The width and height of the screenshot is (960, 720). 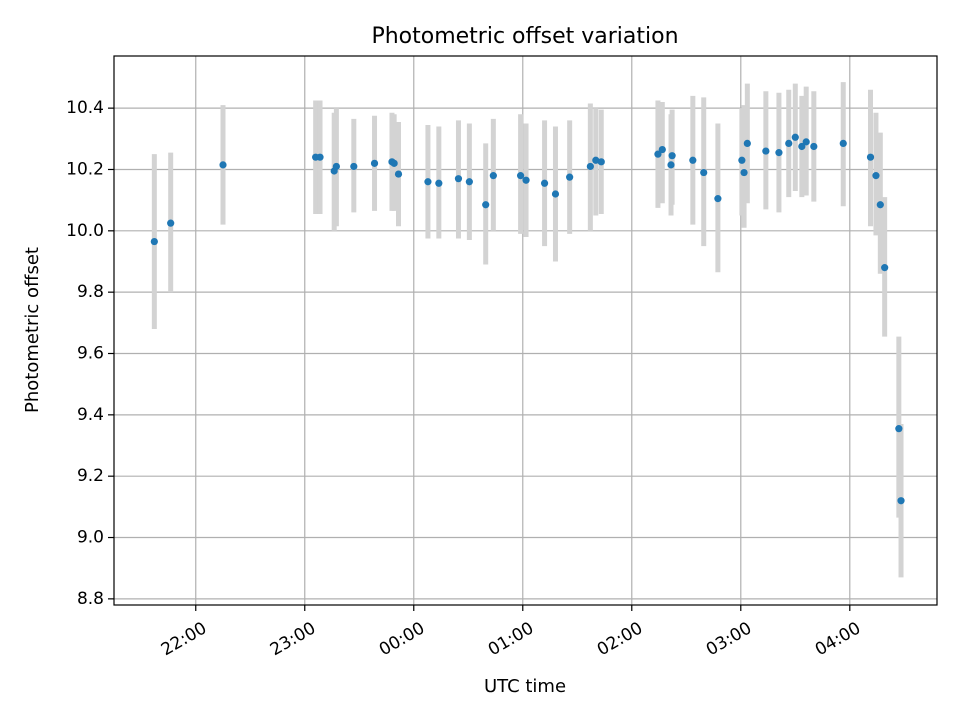 I want to click on x-tick-label: 04:00, so click(x=838, y=639).